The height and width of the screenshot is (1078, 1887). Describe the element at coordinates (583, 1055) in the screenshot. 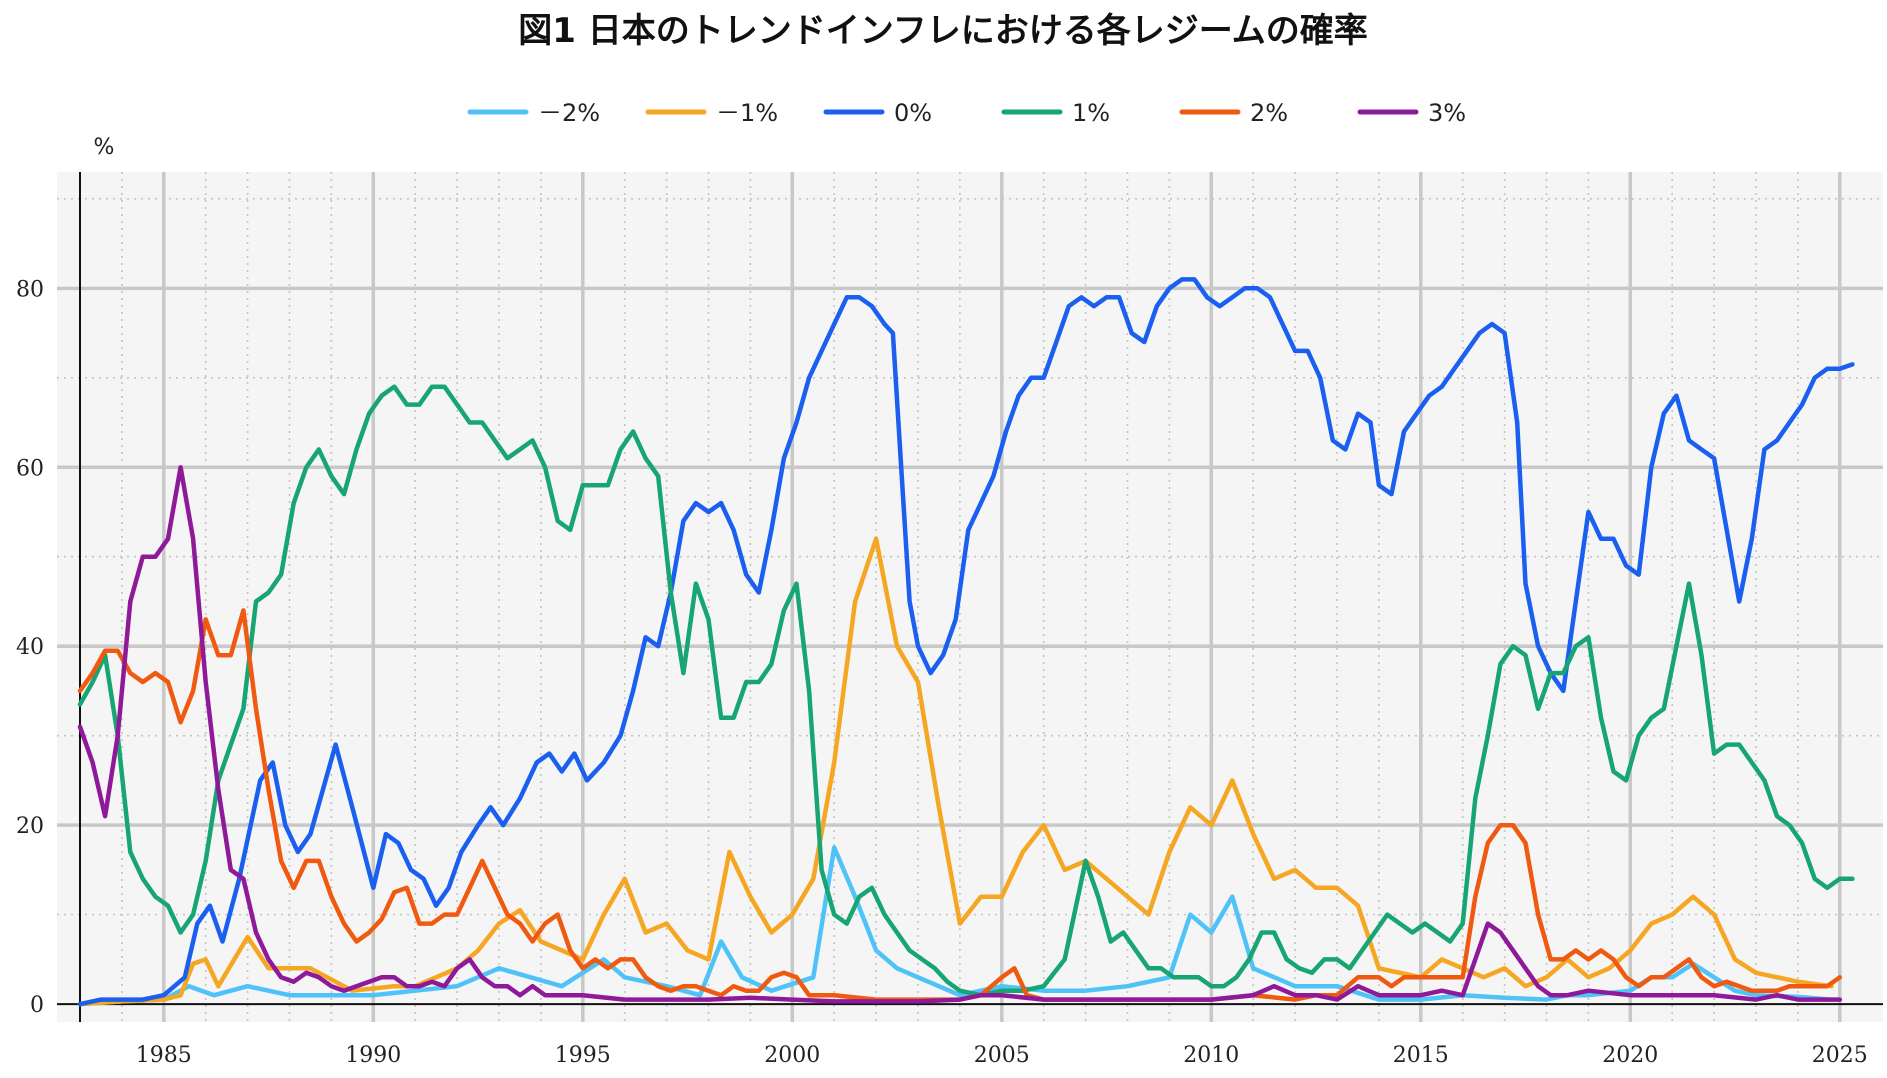

I see `x-tick-label: 1995` at that location.